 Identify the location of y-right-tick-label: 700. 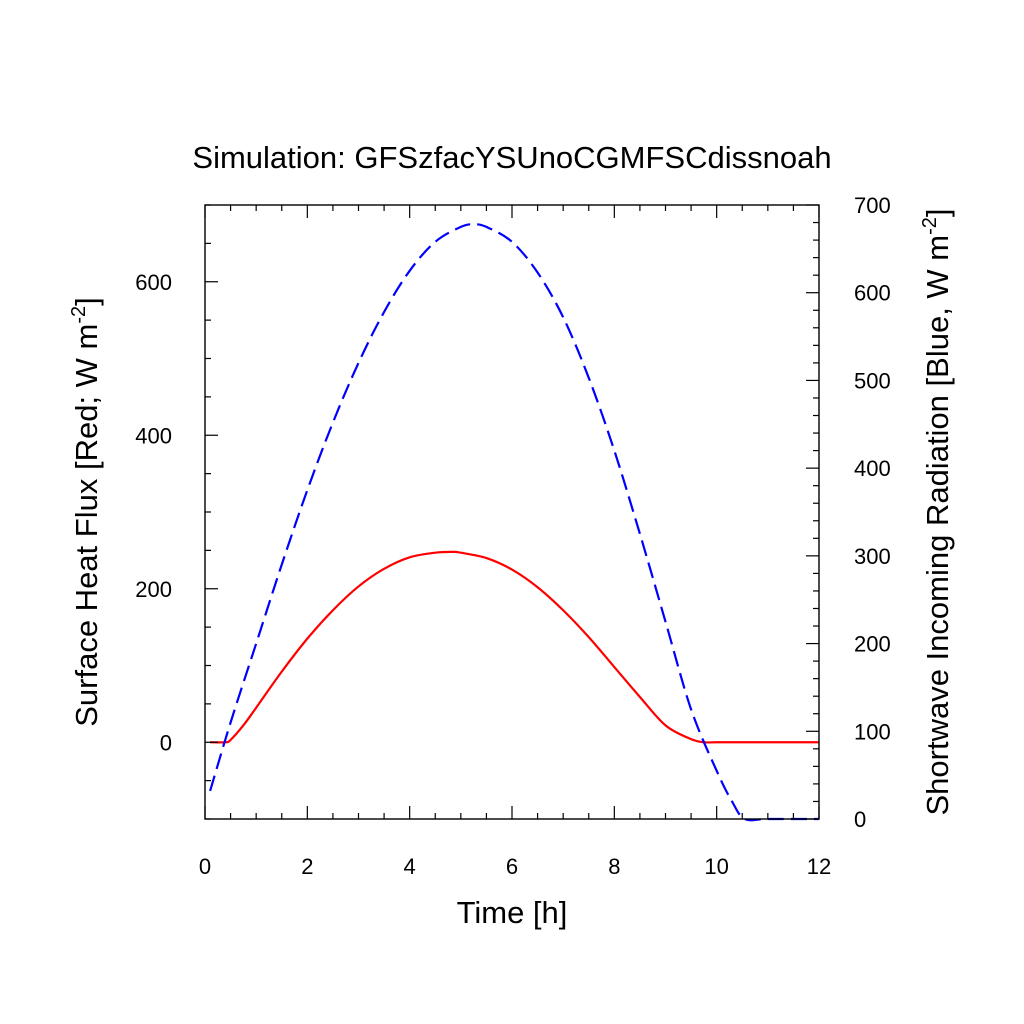
(872, 205).